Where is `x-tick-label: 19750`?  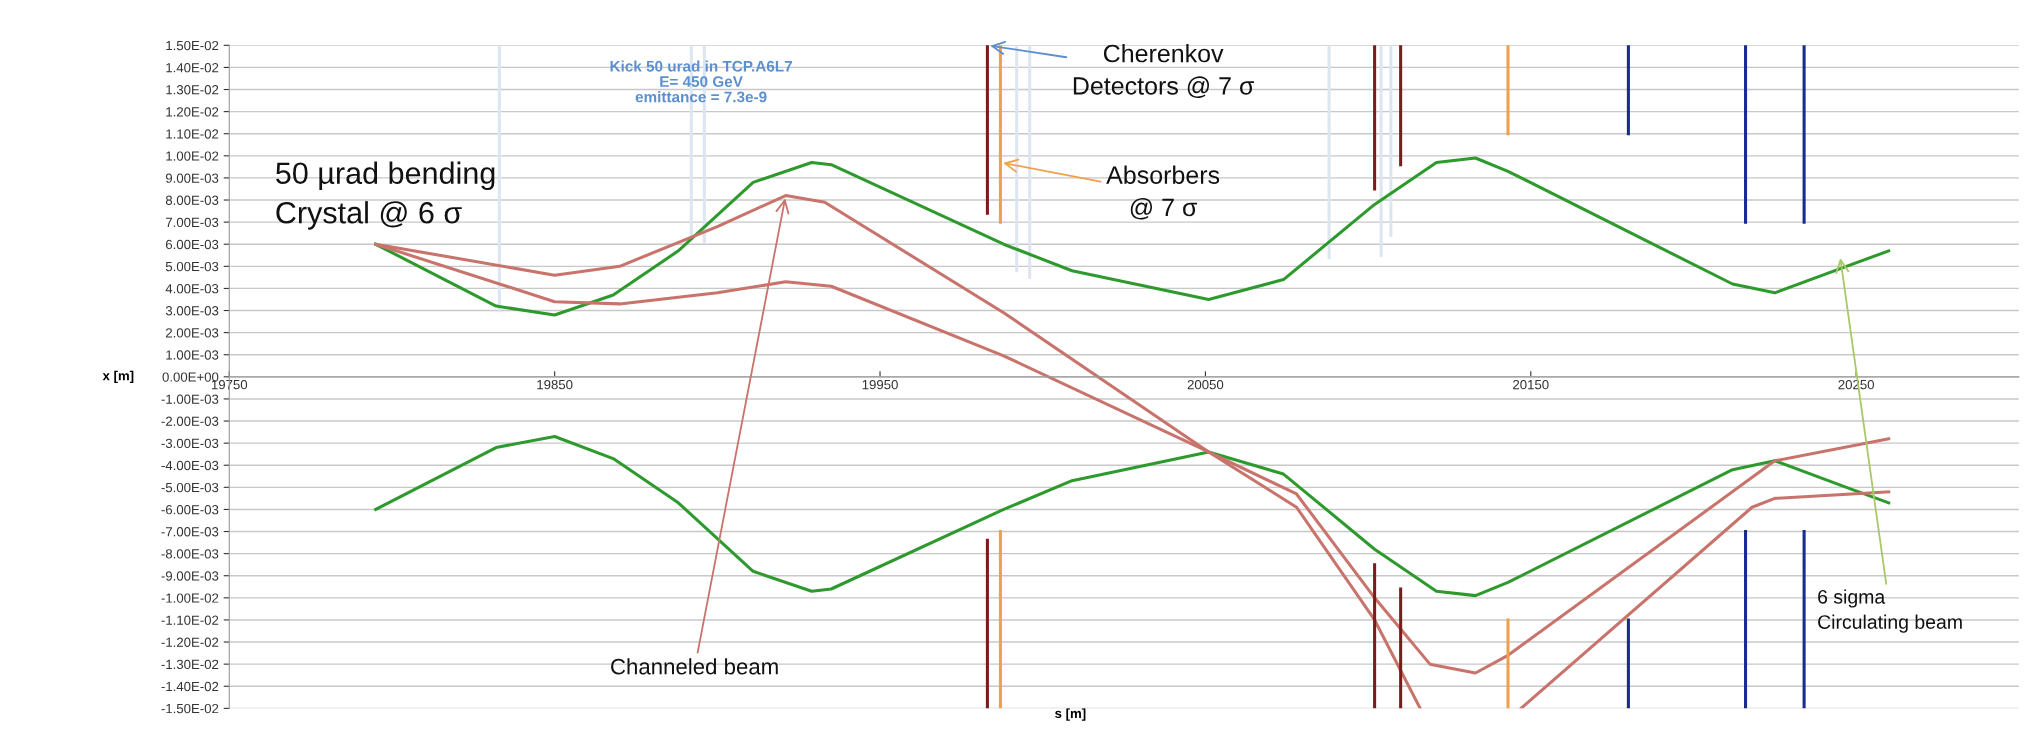
x-tick-label: 19750 is located at coordinates (229, 384).